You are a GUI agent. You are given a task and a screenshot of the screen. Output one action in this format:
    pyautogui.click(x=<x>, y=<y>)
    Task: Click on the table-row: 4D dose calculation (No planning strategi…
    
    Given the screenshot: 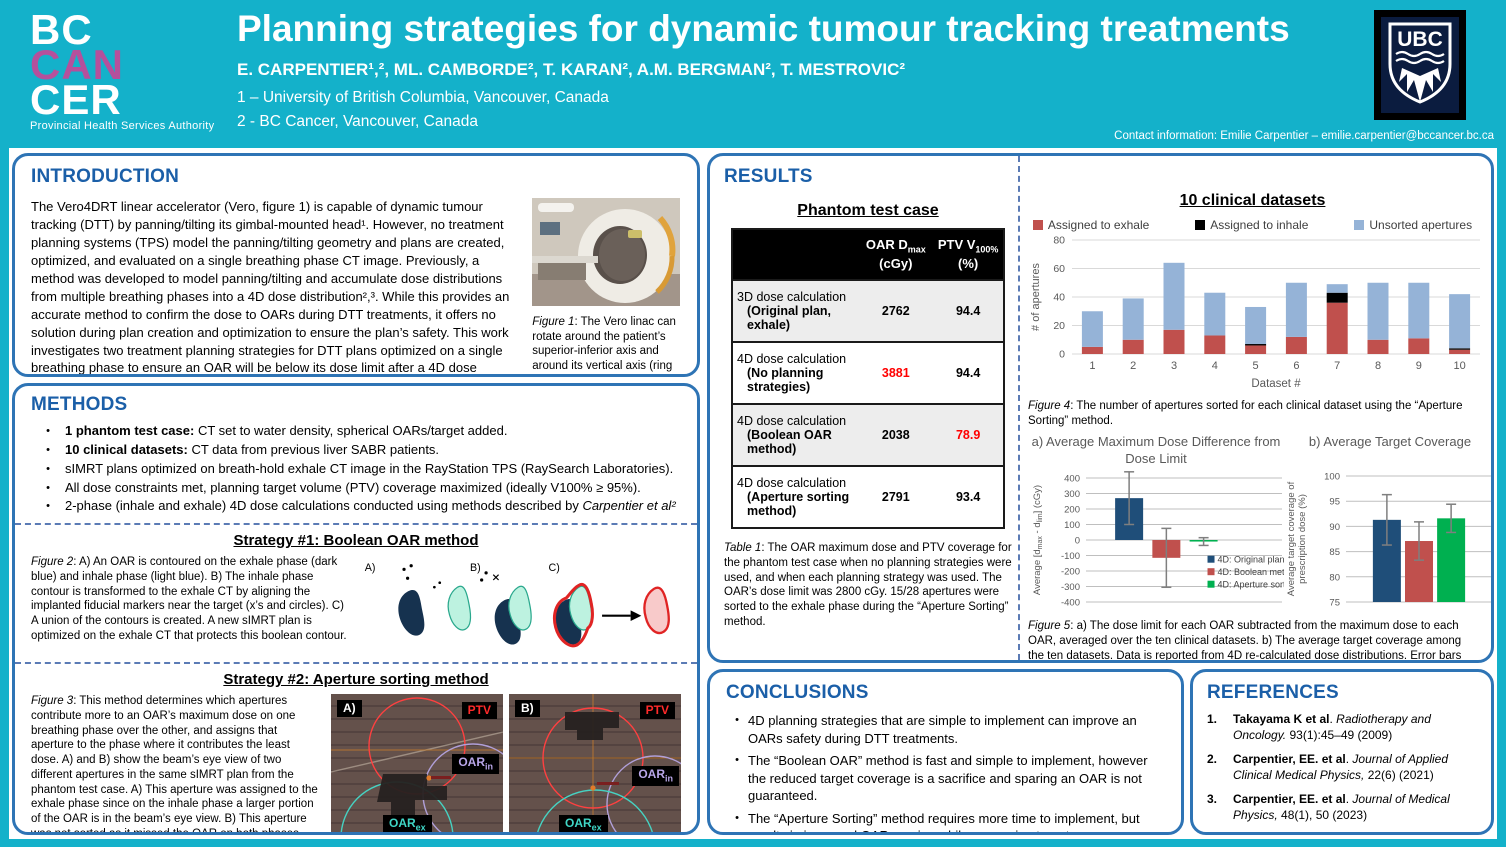 What is the action you would take?
    pyautogui.click(x=868, y=373)
    